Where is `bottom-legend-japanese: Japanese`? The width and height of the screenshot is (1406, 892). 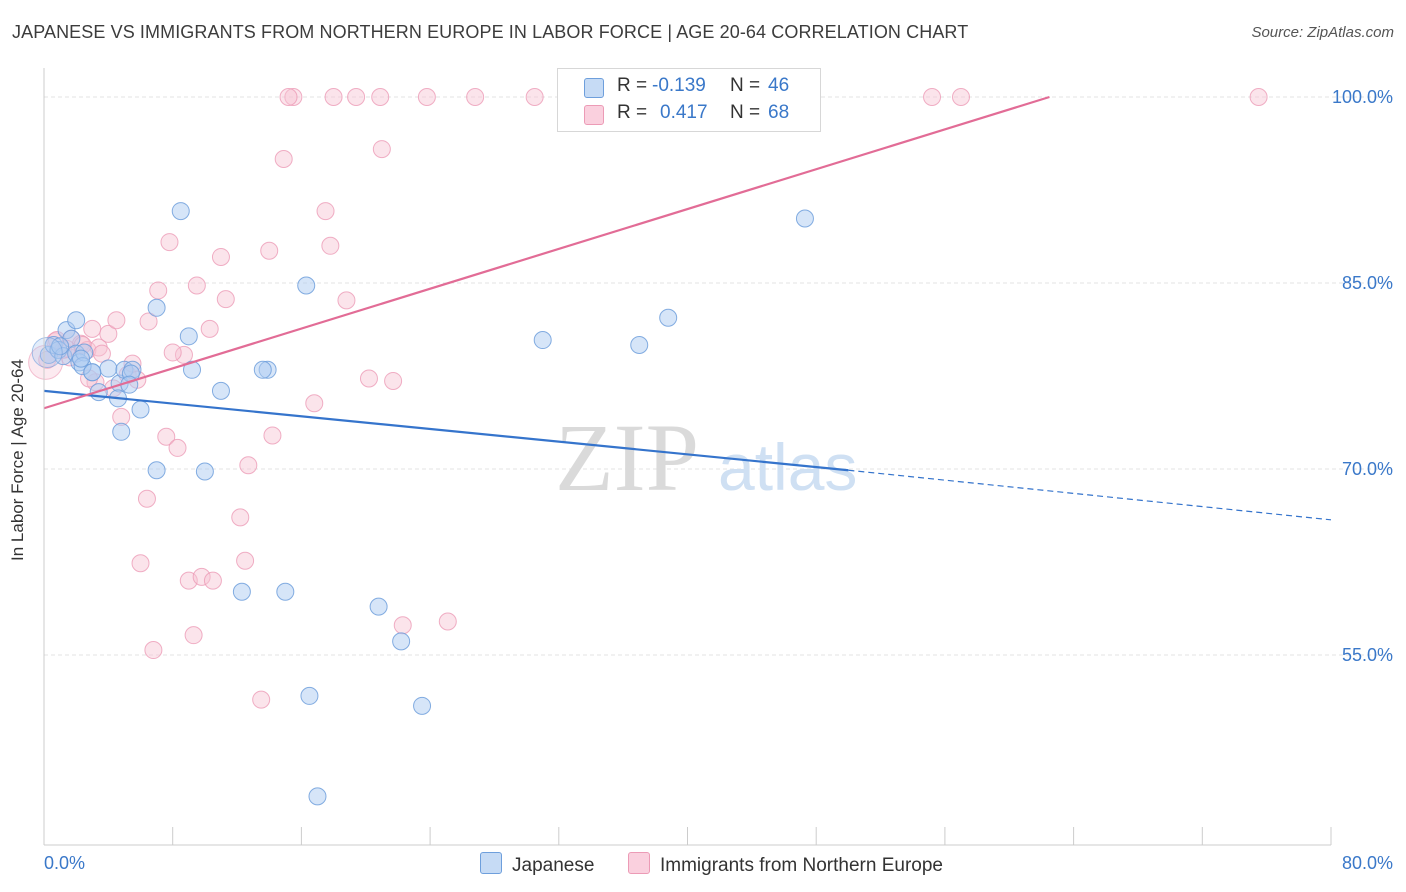
bottom-legend-japanese: Japanese is located at coordinates (537, 865).